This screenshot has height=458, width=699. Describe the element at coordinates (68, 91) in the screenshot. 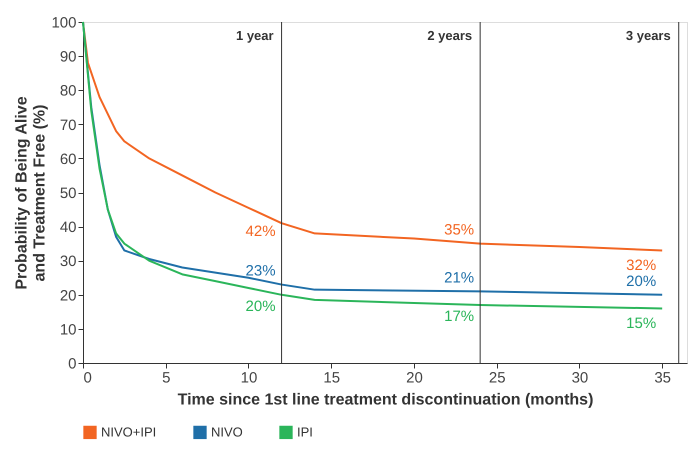

I see `y-tick-label: 80` at that location.